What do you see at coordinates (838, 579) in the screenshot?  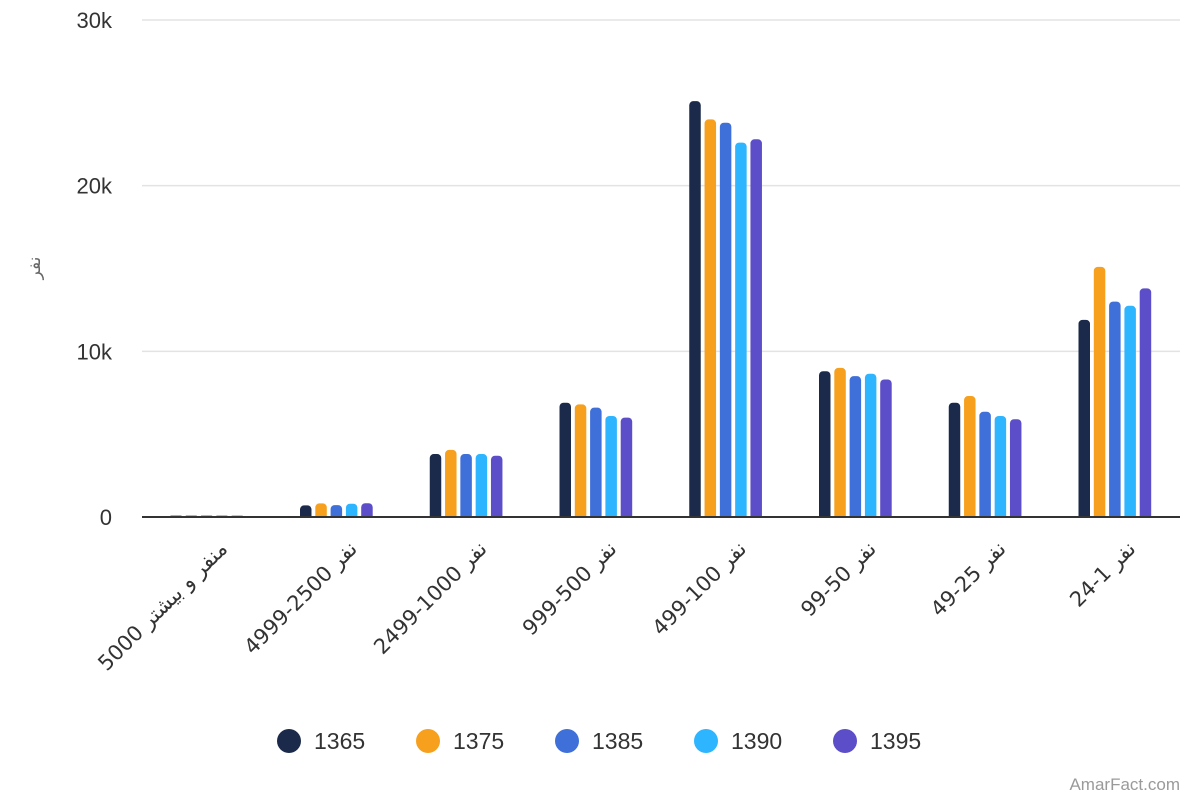 I see `x-tick-label: 99-50 نفر` at bounding box center [838, 579].